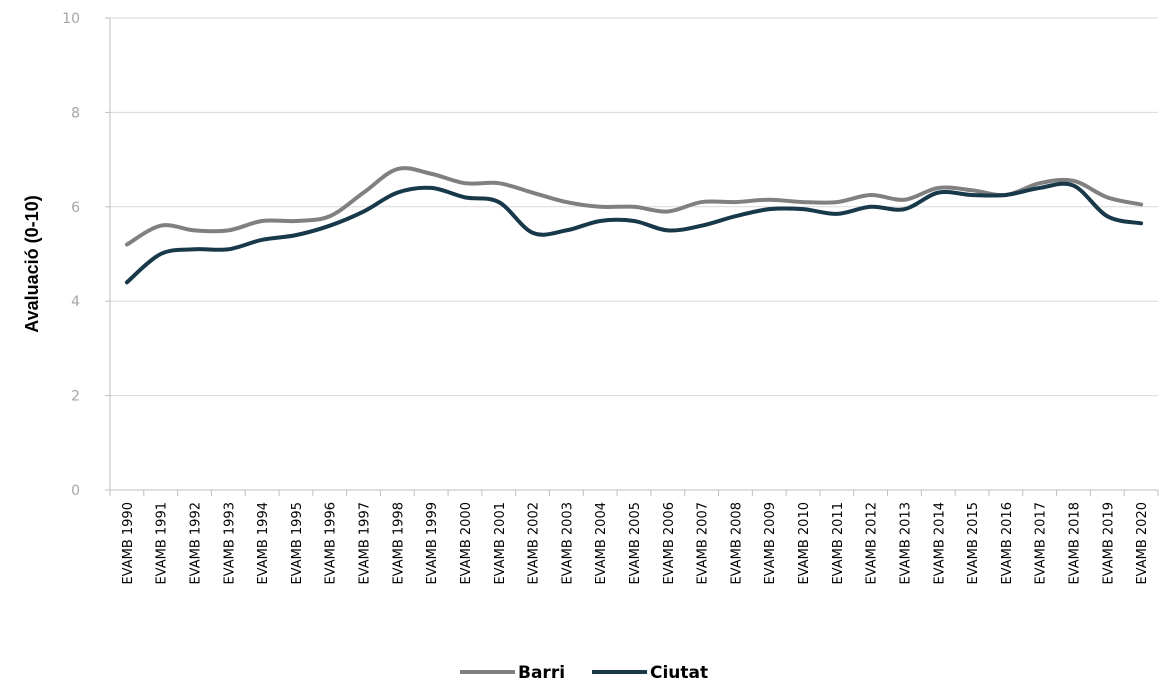  I want to click on y-axis-label: Avaluació (0-10), so click(32, 263).